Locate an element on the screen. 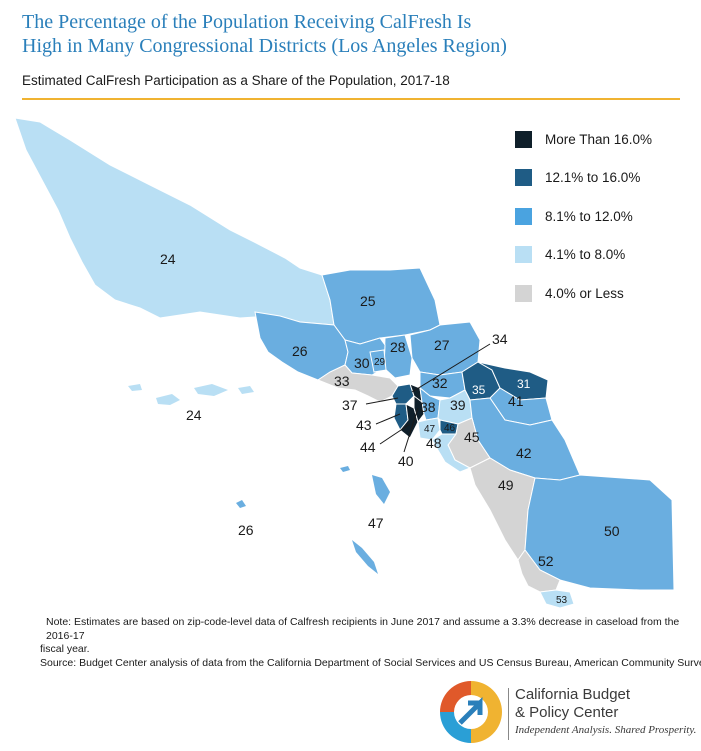 The image size is (701, 751). label-47-islands: 47 is located at coordinates (376, 523).